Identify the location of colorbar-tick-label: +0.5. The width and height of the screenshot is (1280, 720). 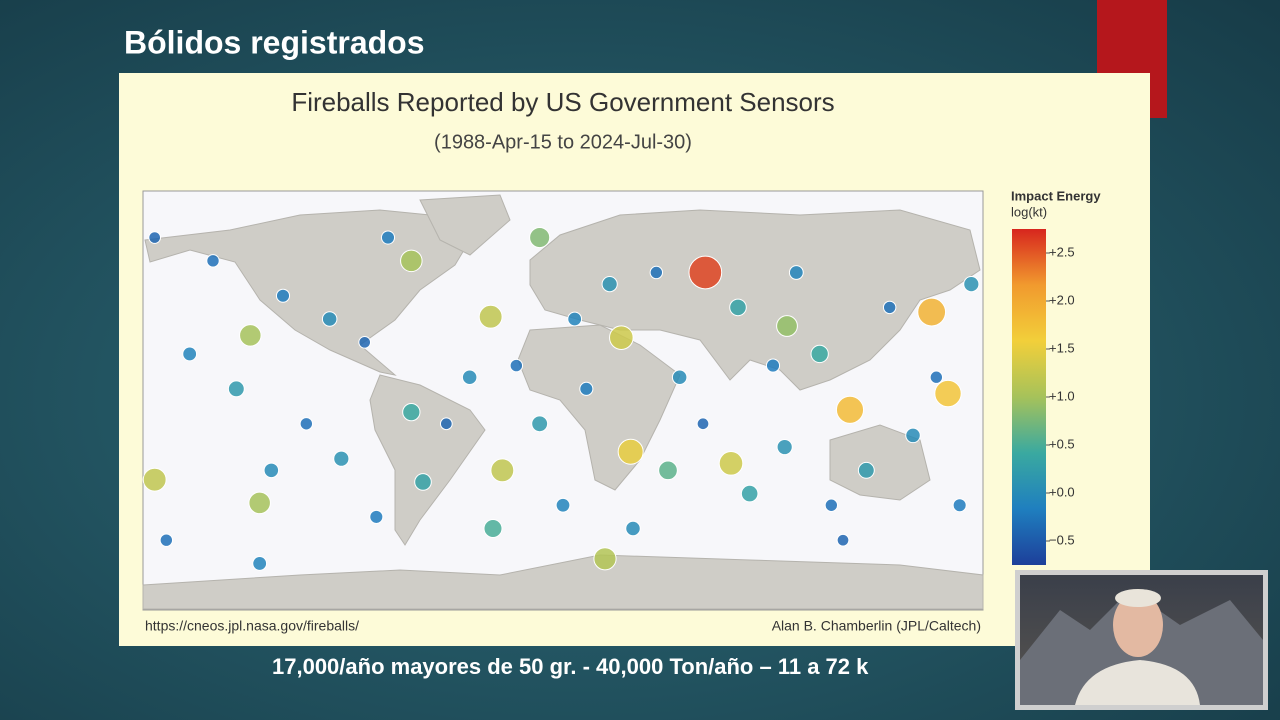
(1062, 443).